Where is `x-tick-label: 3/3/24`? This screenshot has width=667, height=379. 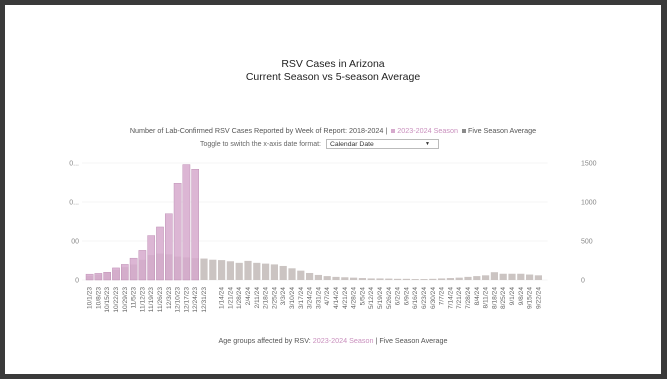
x-tick-label: 3/3/24 is located at coordinates (283, 296).